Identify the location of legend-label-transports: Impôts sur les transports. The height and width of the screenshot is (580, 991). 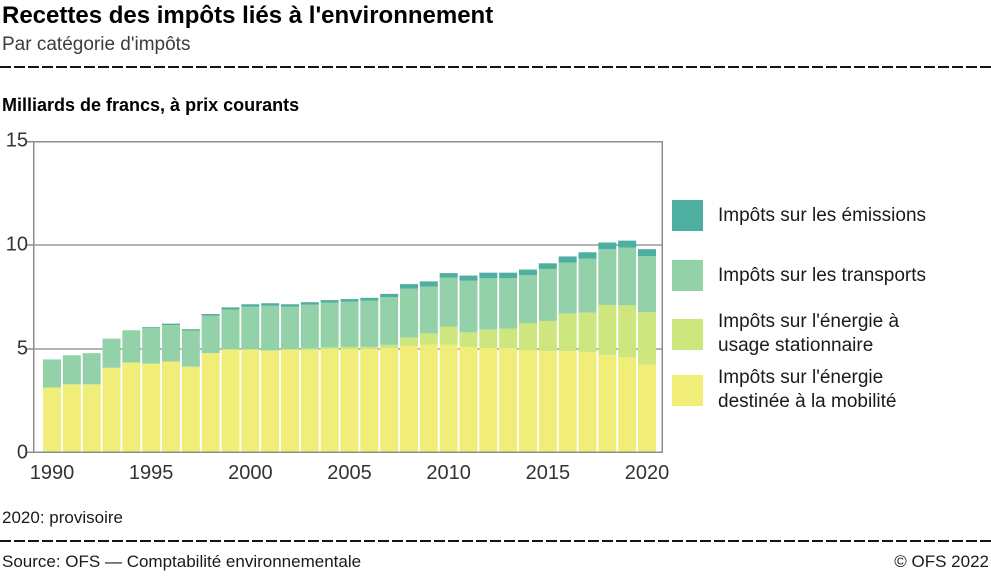
(822, 275).